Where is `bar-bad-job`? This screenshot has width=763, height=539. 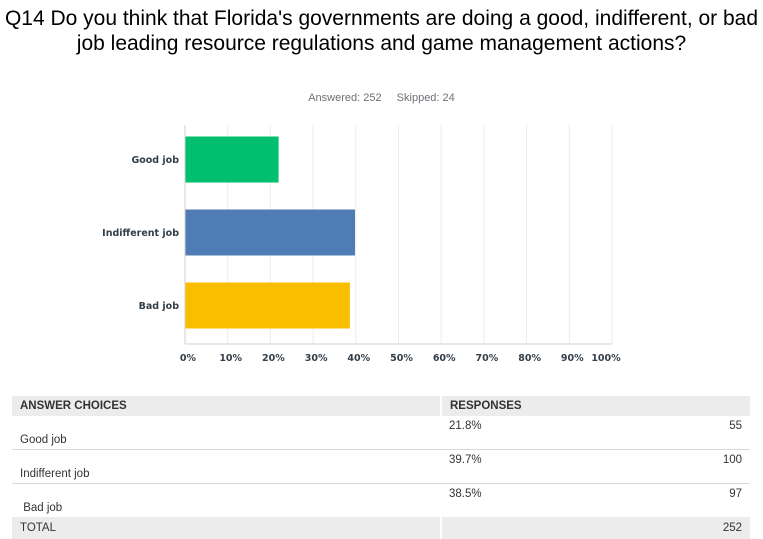
bar-bad-job is located at coordinates (267, 305).